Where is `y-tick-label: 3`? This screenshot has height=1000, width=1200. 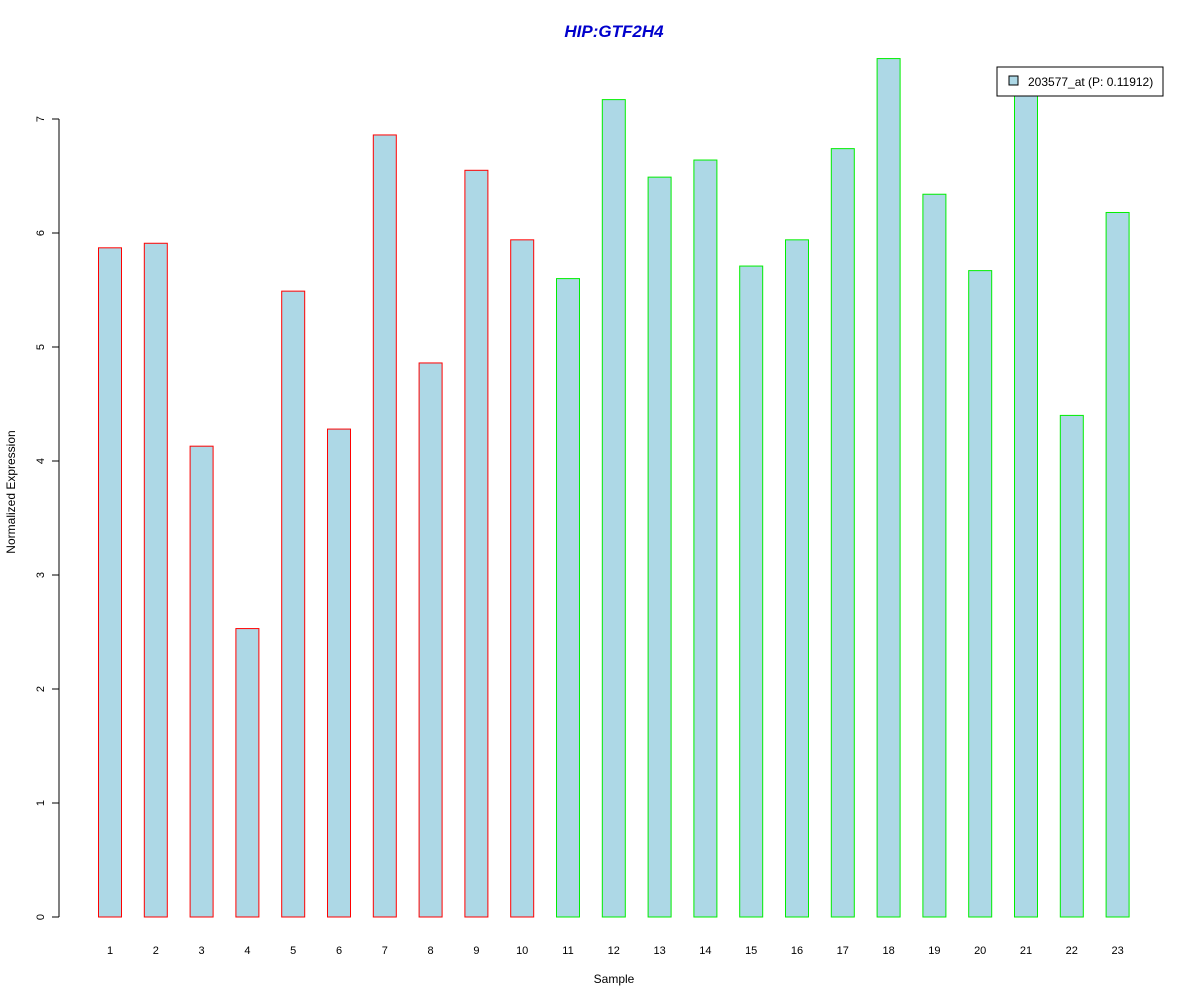
y-tick-label: 3 is located at coordinates (41, 575).